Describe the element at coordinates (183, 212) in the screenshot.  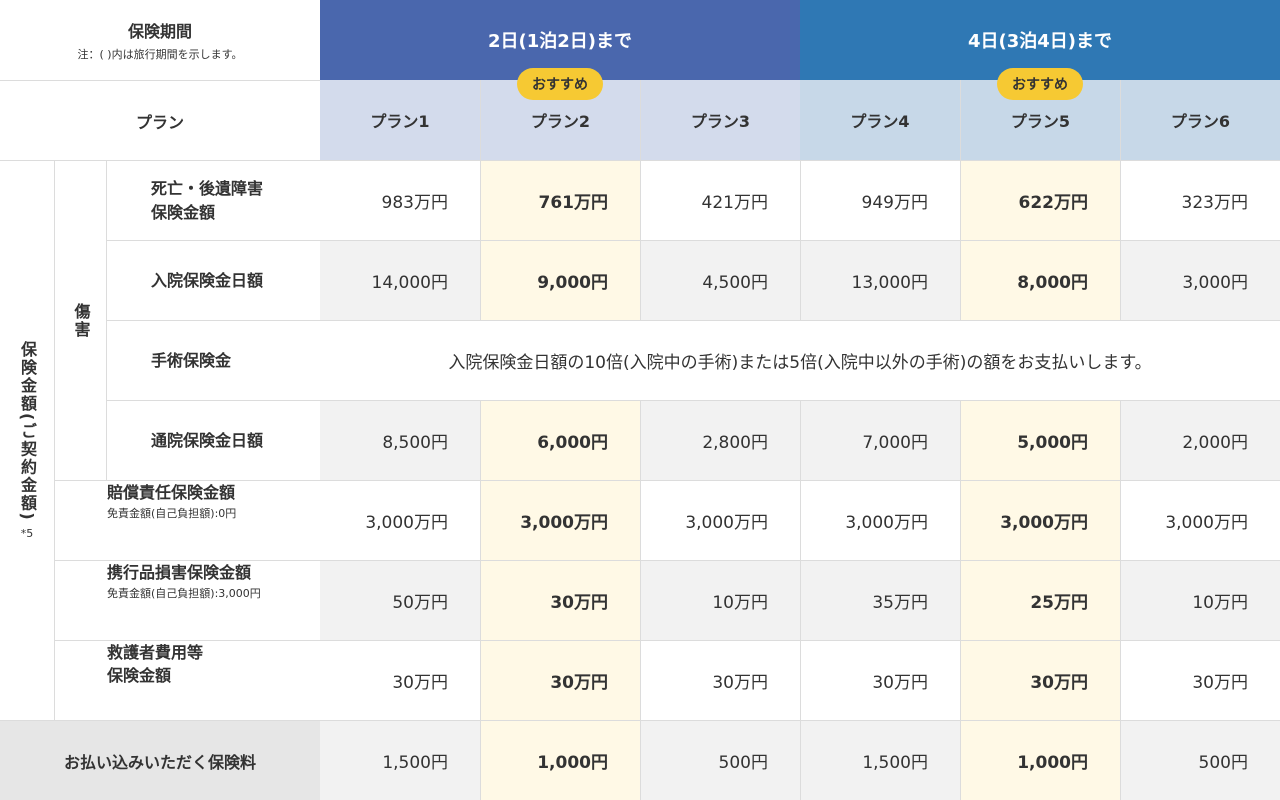
I see `death-label-line2: 保険金額` at that location.